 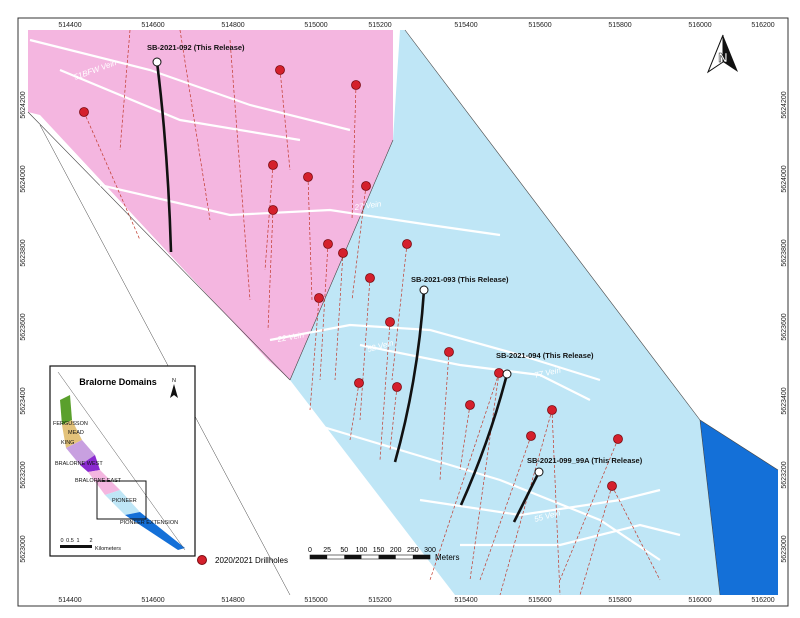 I want to click on north-label: N, so click(x=722, y=57).